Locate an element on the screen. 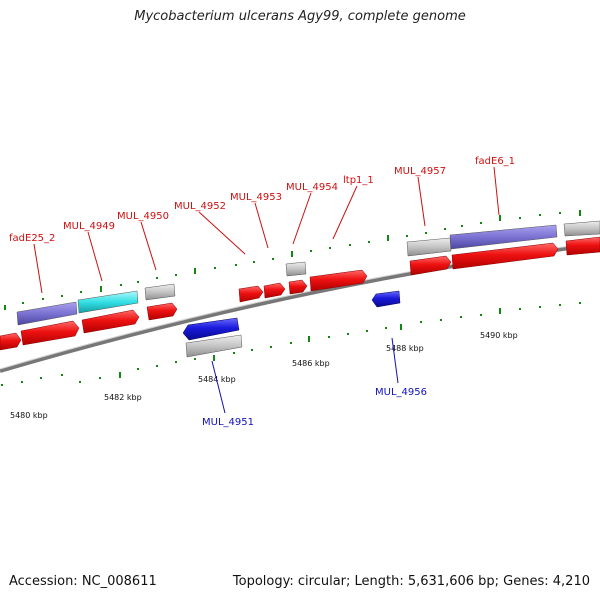  gene-label: MUL_4957 is located at coordinates (420, 171).